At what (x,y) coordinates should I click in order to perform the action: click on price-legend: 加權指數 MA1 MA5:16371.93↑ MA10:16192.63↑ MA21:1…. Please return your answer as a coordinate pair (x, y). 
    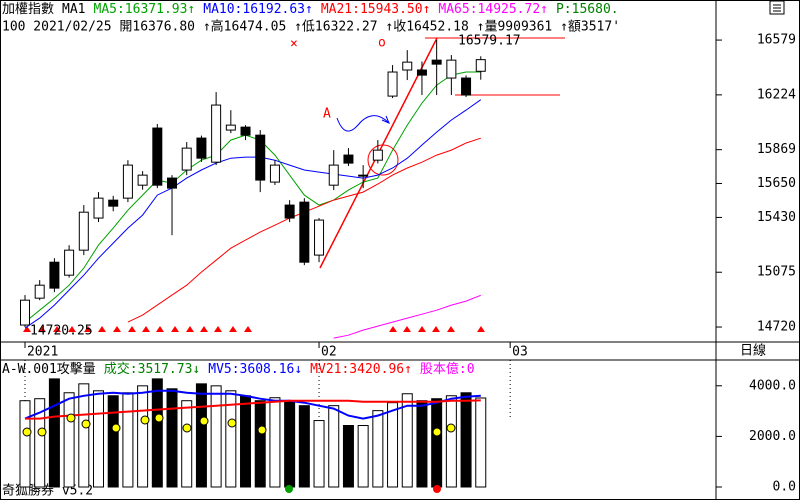
    Looking at the image, I should click on (310, 9).